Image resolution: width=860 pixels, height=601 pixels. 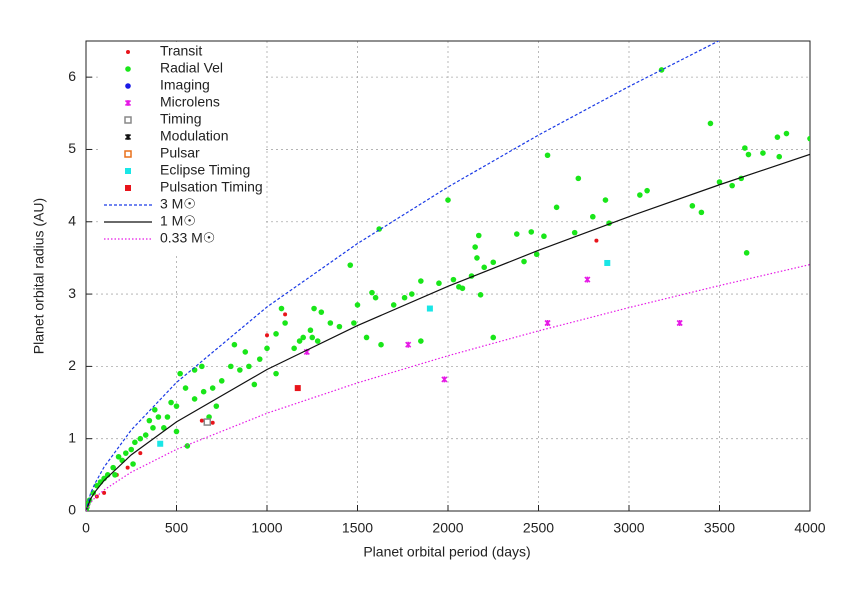 What do you see at coordinates (719, 528) in the screenshot?
I see `x-tick-label: 3500` at bounding box center [719, 528].